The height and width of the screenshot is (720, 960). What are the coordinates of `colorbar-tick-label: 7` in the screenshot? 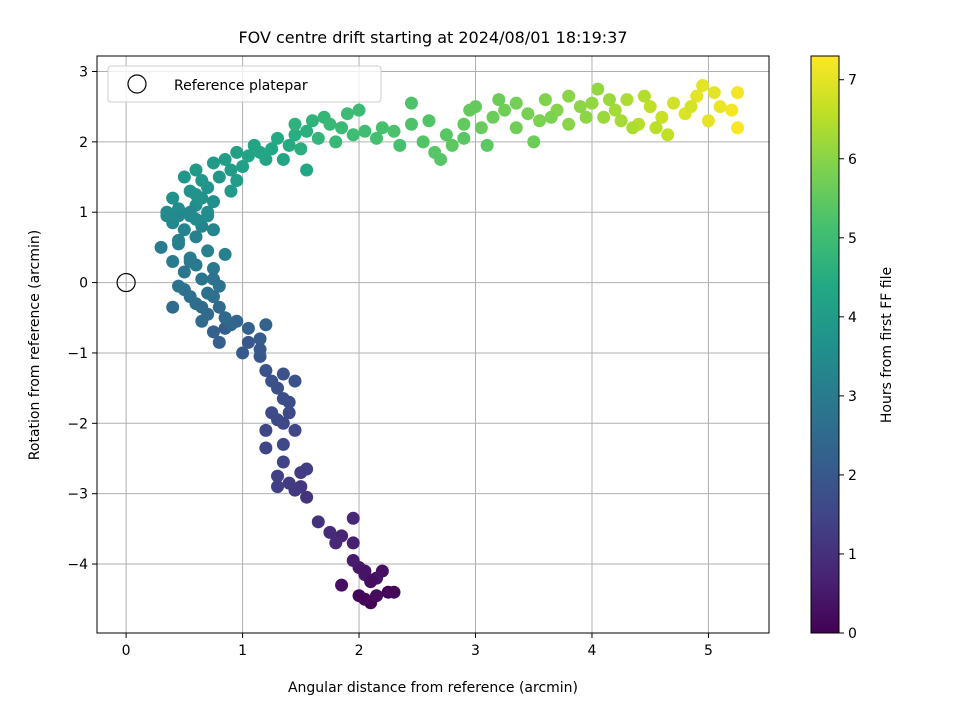 It's located at (852, 81).